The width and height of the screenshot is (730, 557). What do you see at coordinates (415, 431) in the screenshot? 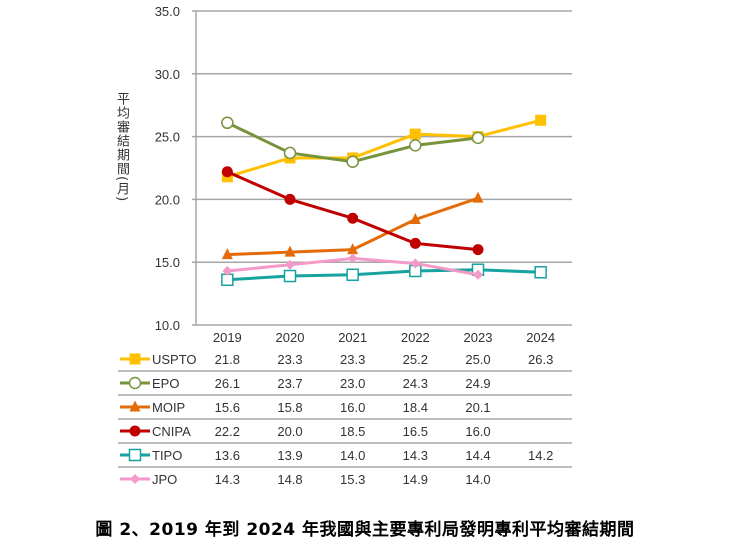
I see `table-cell: 16.5` at bounding box center [415, 431].